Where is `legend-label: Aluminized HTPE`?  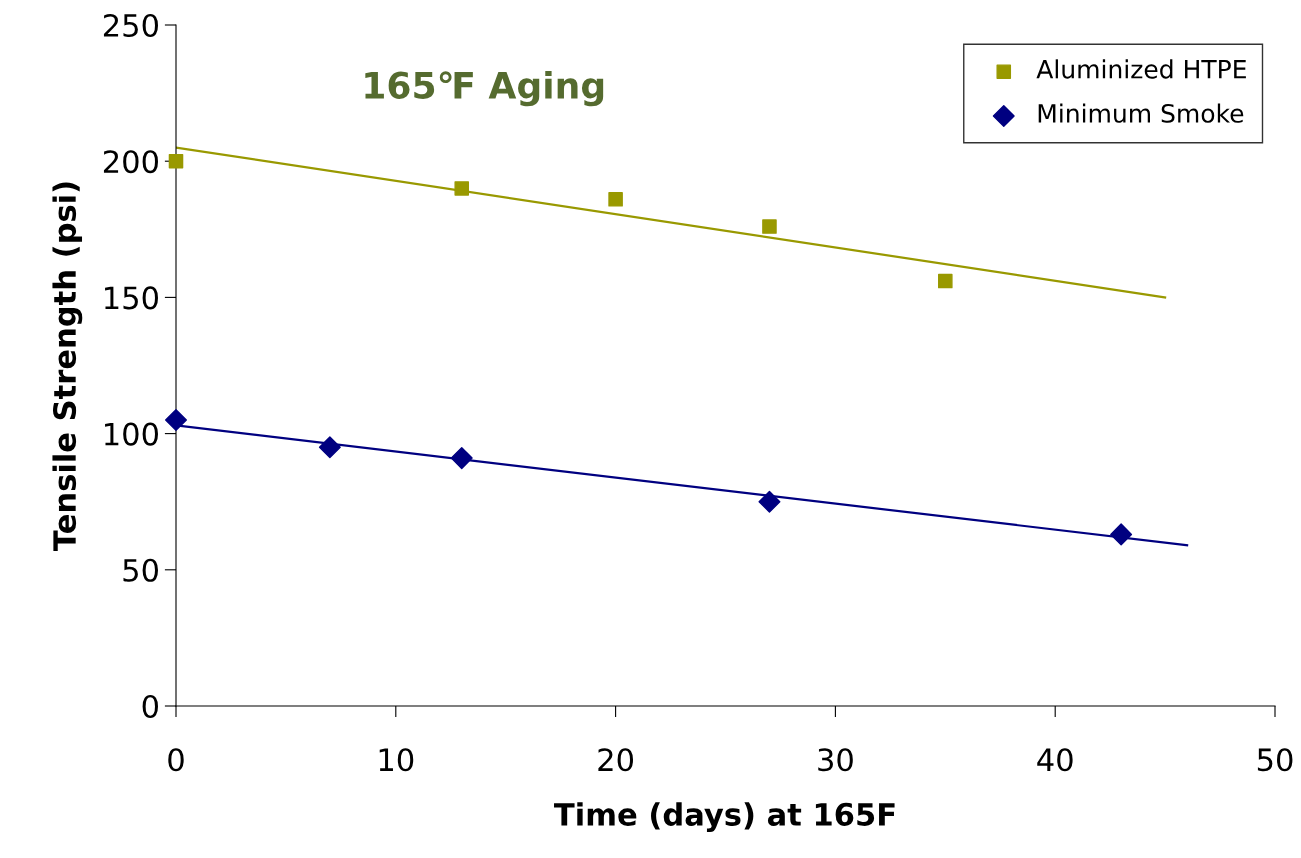
legend-label: Aluminized HTPE is located at coordinates (1141, 69).